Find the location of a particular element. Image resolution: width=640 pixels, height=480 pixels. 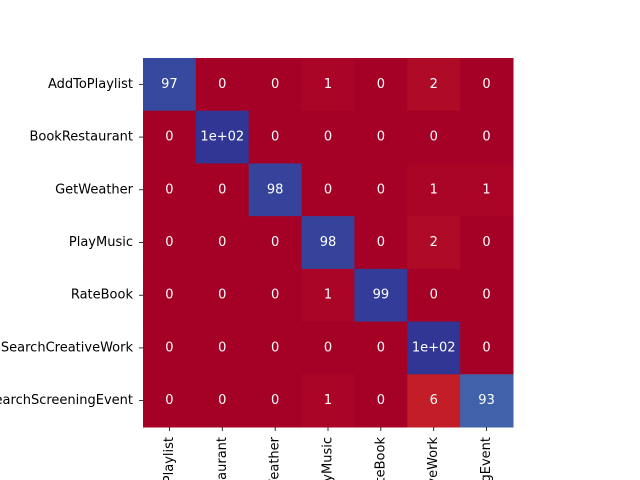

y-tick-label: PlayMusic is located at coordinates (101, 242).